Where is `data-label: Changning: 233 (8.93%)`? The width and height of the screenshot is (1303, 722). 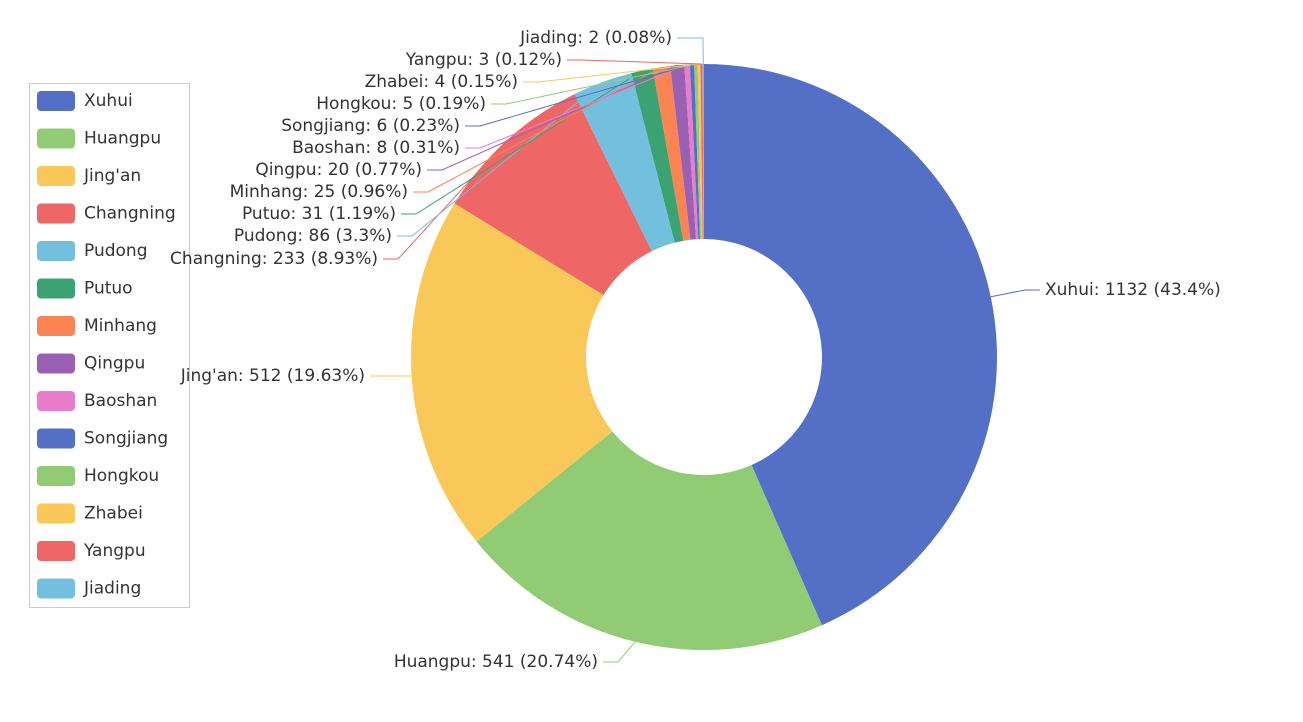 data-label: Changning: 233 (8.93%) is located at coordinates (274, 259).